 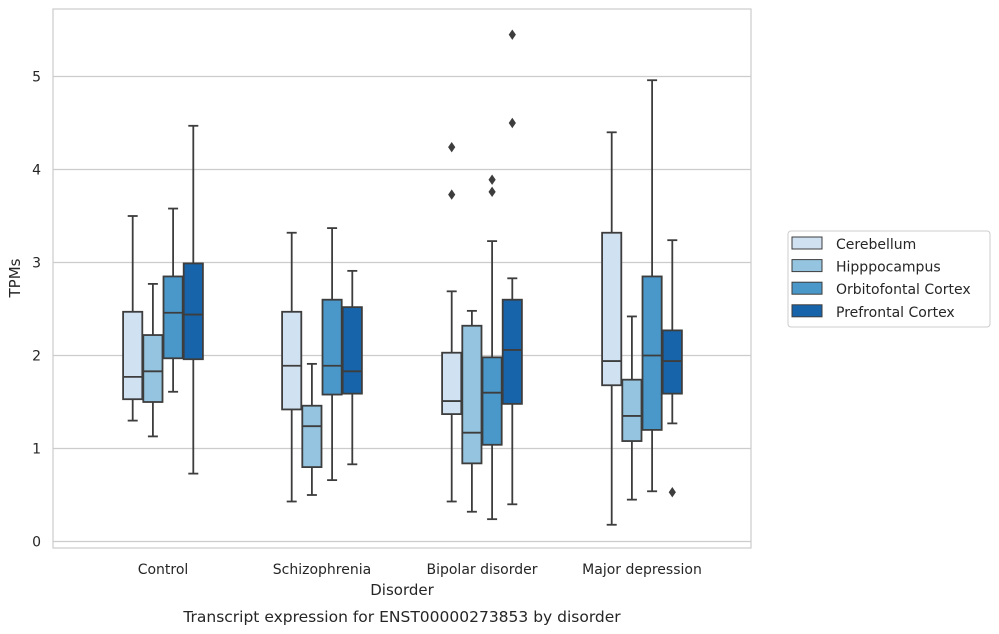 What do you see at coordinates (402, 590) in the screenshot?
I see `x-axis-title: Disorder` at bounding box center [402, 590].